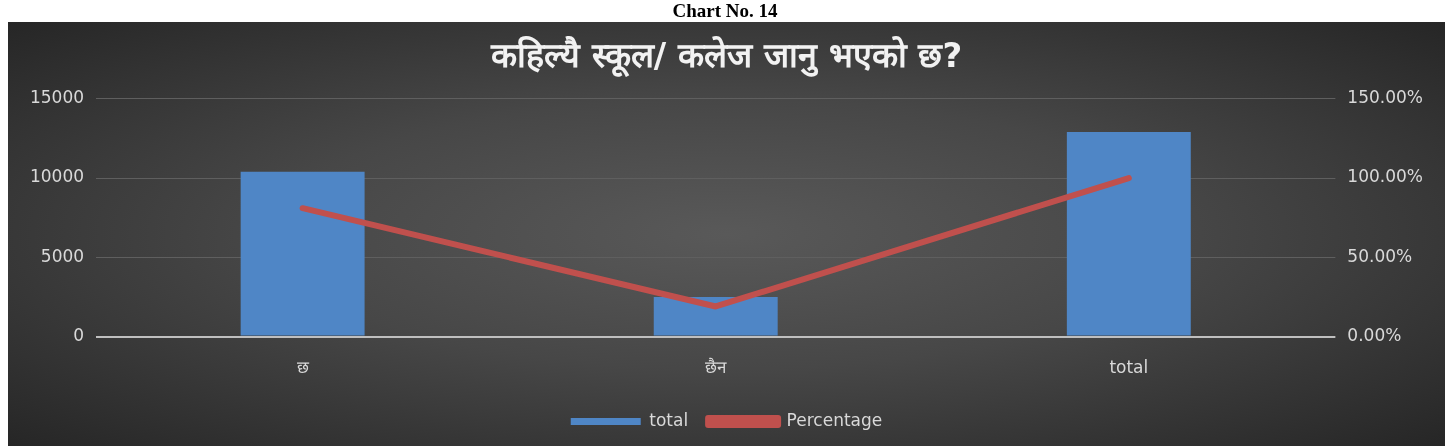 The width and height of the screenshot is (1450, 446). What do you see at coordinates (79, 335) in the screenshot?
I see `y-tick-label: 0` at bounding box center [79, 335].